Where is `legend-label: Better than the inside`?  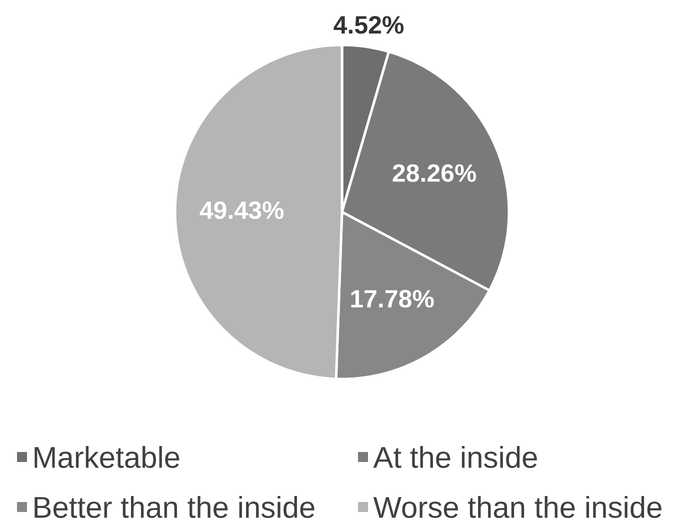
legend-label: Better than the inside is located at coordinates (174, 507).